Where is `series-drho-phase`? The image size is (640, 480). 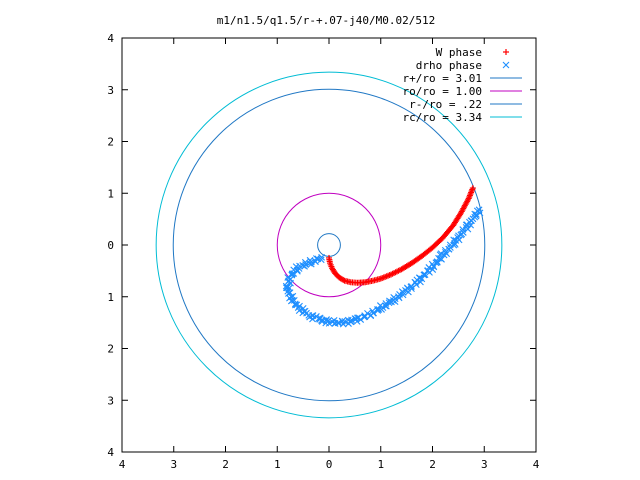
series-drho-phase is located at coordinates (383, 267).